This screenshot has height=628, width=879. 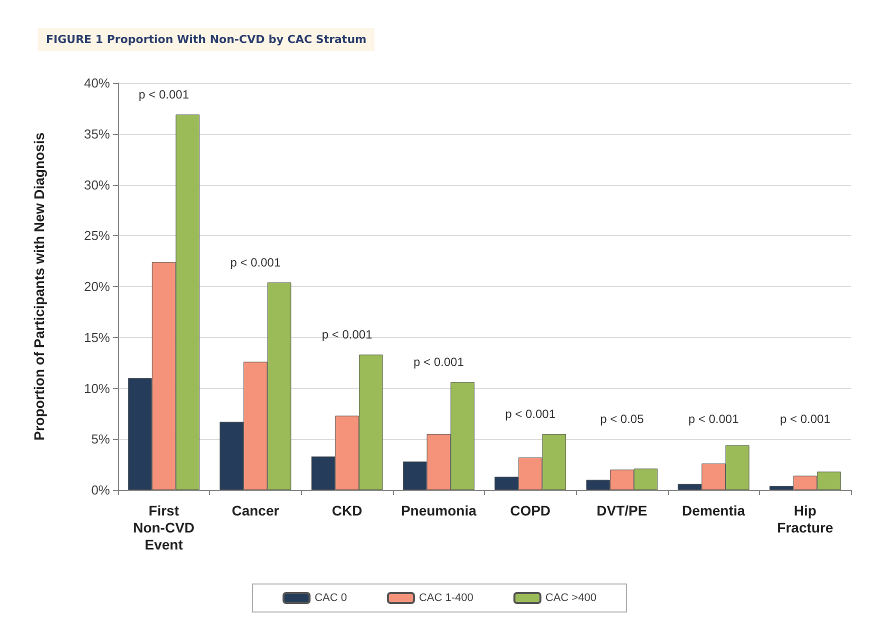 I want to click on y-tick-label: 10%, so click(x=97, y=388).